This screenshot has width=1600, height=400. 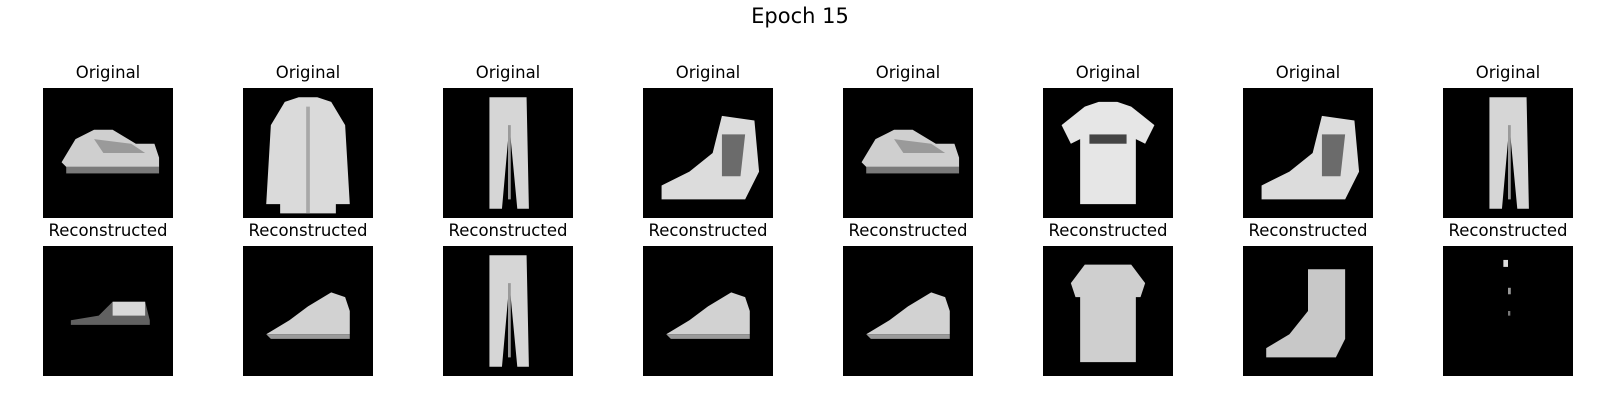 What do you see at coordinates (800, 16) in the screenshot?
I see `figure-title: Epoch 15` at bounding box center [800, 16].